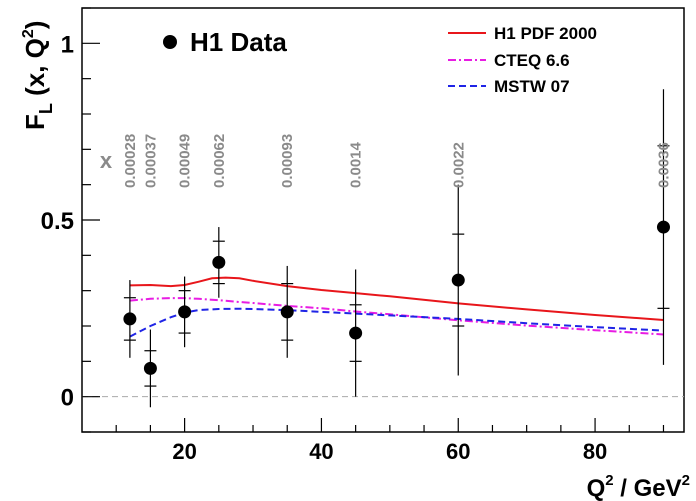  What do you see at coordinates (663, 165) in the screenshot?
I see `x-value-label: 0.0036` at bounding box center [663, 165].